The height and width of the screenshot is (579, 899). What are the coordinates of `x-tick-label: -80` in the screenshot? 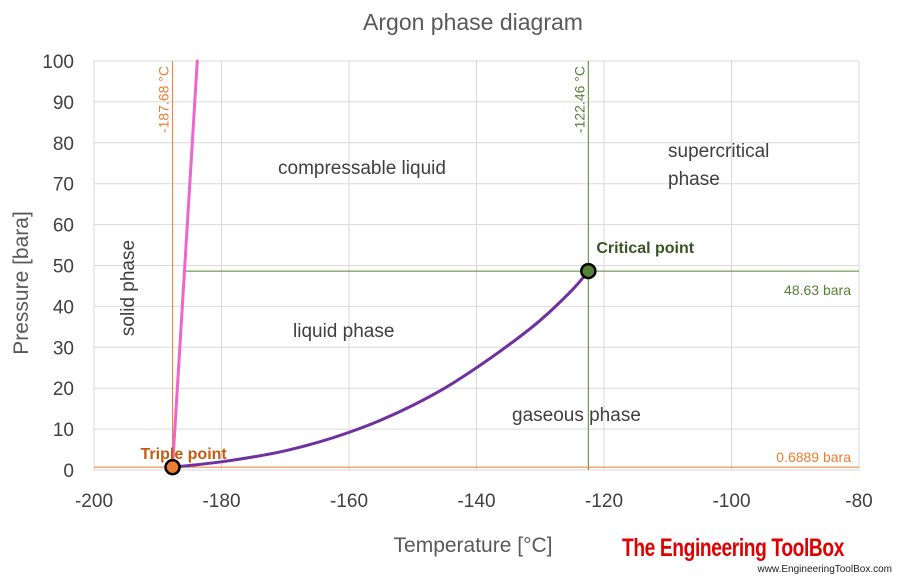 It's located at (858, 501).